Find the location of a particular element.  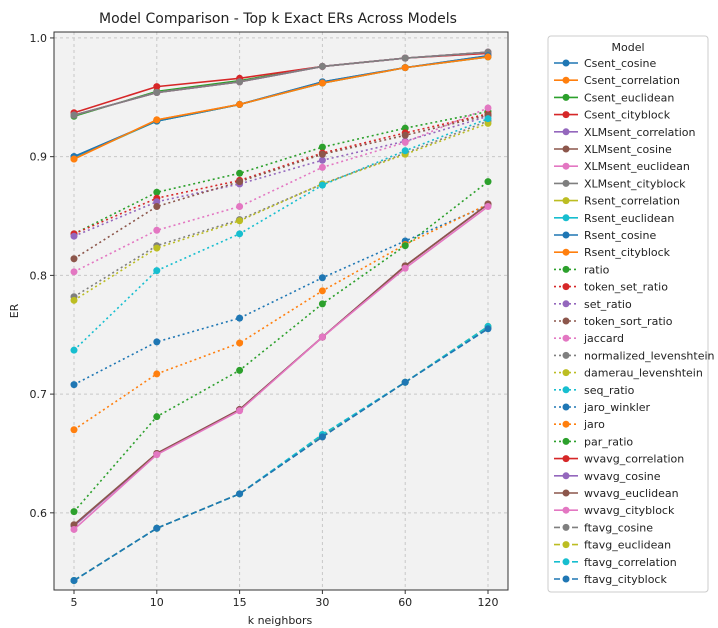

legend-item: Rsent_cosine is located at coordinates (605, 235).